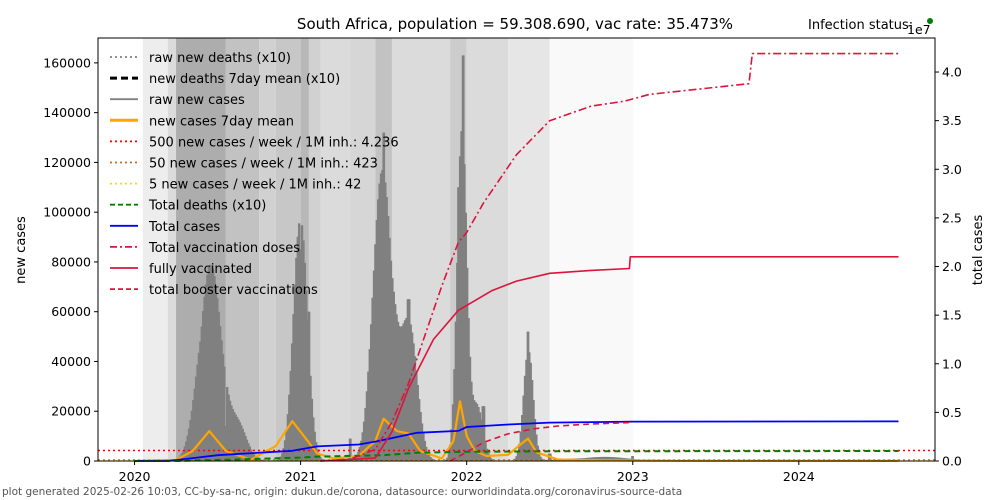 The image size is (1000, 500). What do you see at coordinates (244, 79) in the screenshot?
I see `legend-label: new deaths 7day mean (x10)` at bounding box center [244, 79].